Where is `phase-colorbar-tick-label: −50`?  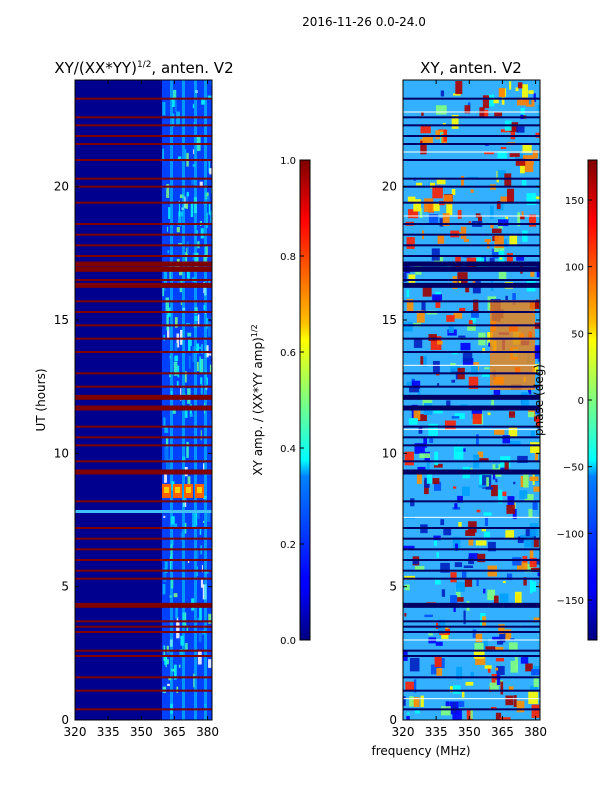 phase-colorbar-tick-label: −50 is located at coordinates (573, 468).